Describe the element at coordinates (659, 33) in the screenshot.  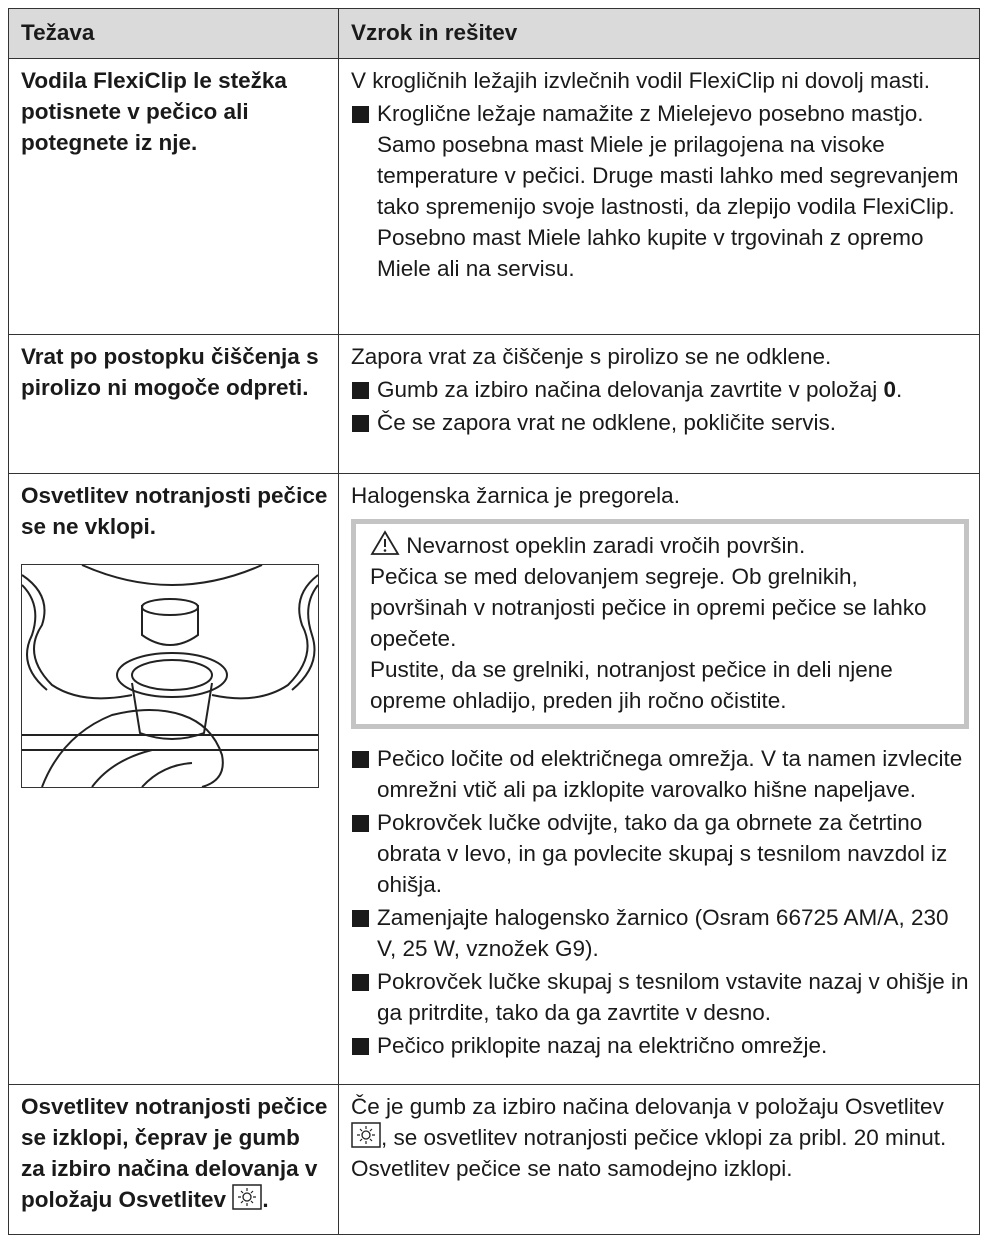
I see `header-cell: Vzrok in rešitev` at that location.